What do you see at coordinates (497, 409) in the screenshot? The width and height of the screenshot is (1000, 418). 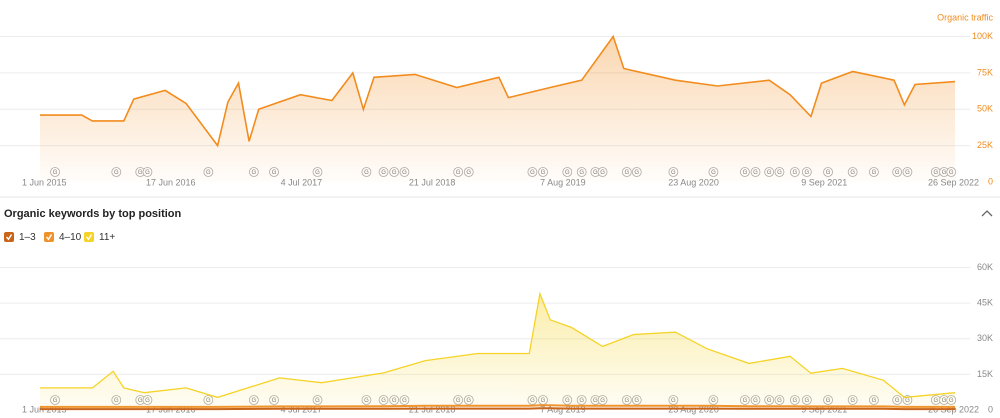 I see `series-line` at bounding box center [497, 409].